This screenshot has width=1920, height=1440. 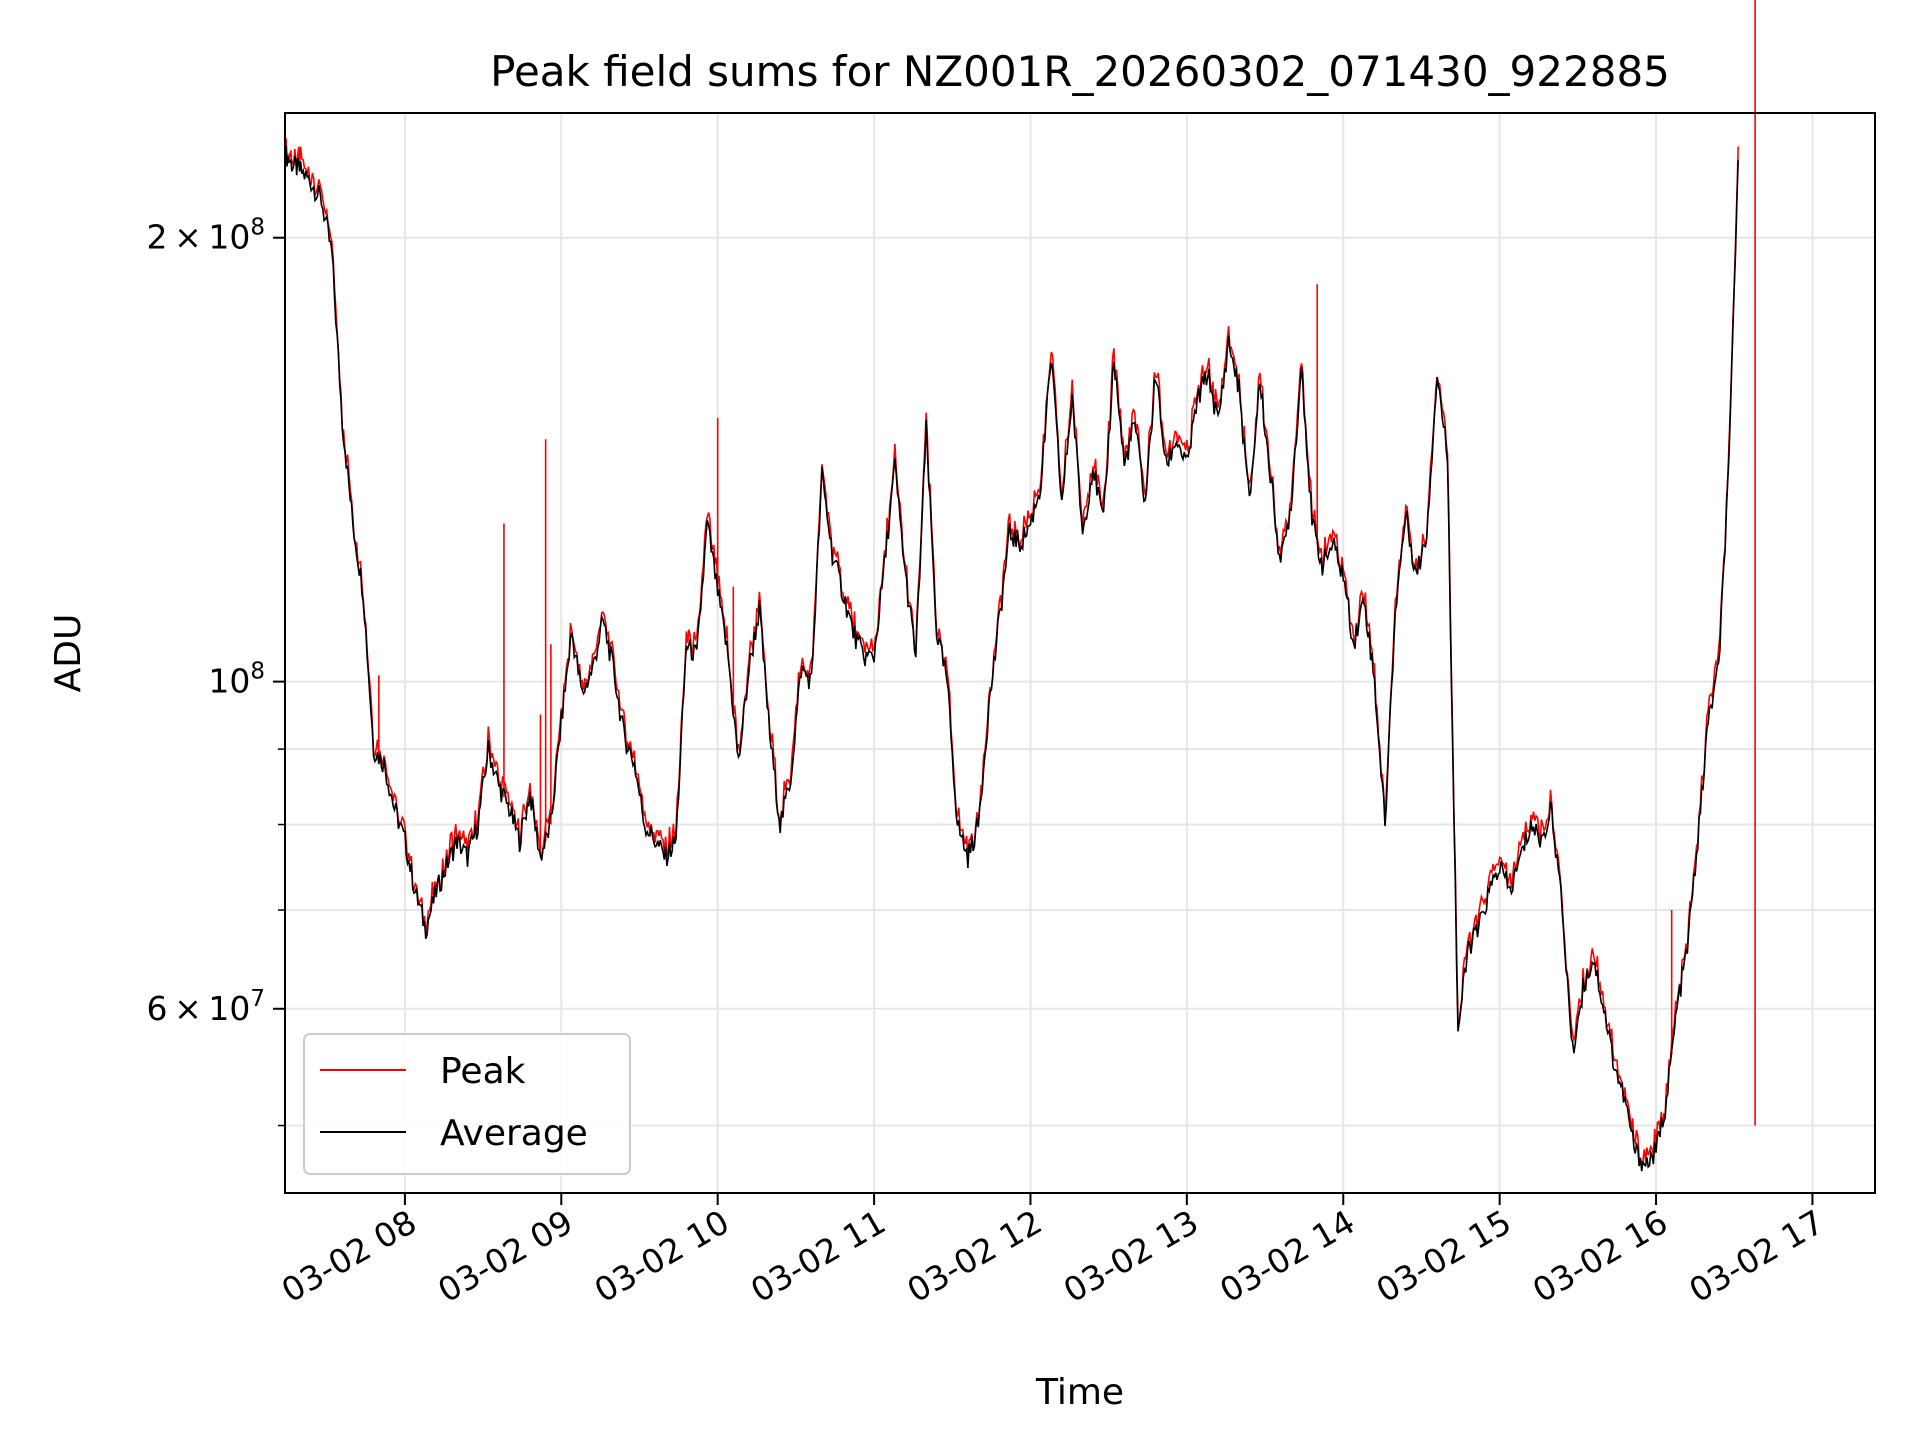 I want to click on legend: Peak Average, so click(x=467, y=1104).